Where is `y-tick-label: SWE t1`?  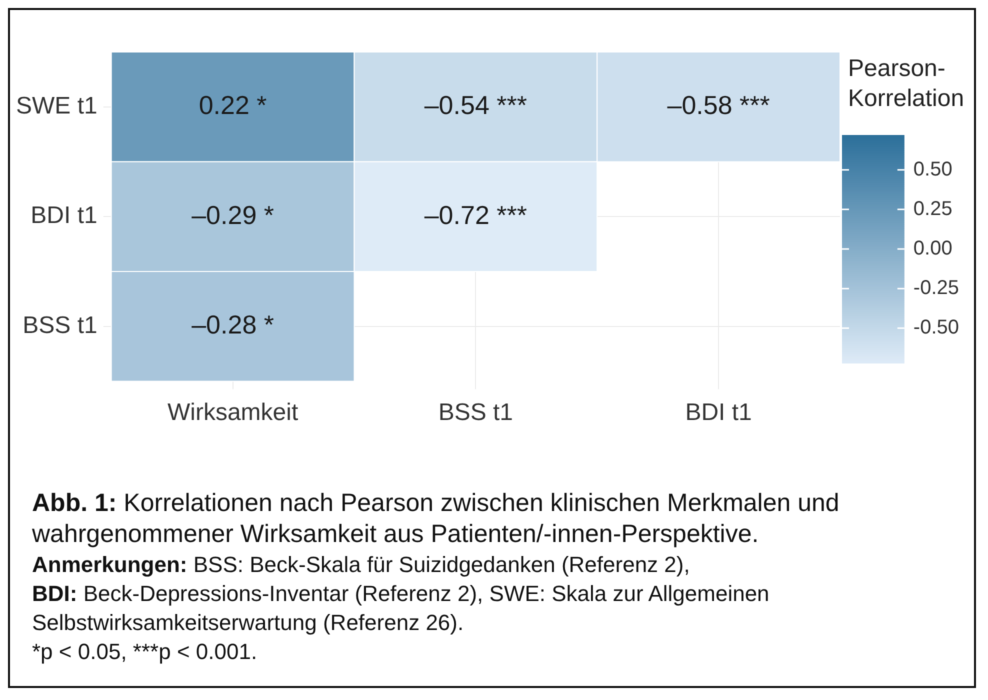
y-tick-label: SWE t1 is located at coordinates (57, 106).